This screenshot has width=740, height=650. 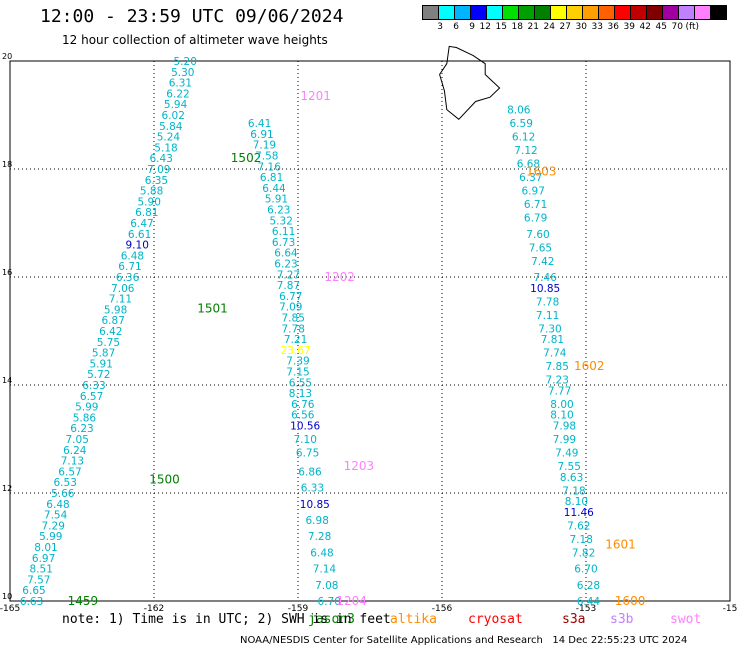 What do you see at coordinates (45, 548) in the screenshot?
I see `wave-height-value: 8.01` at bounding box center [45, 548].